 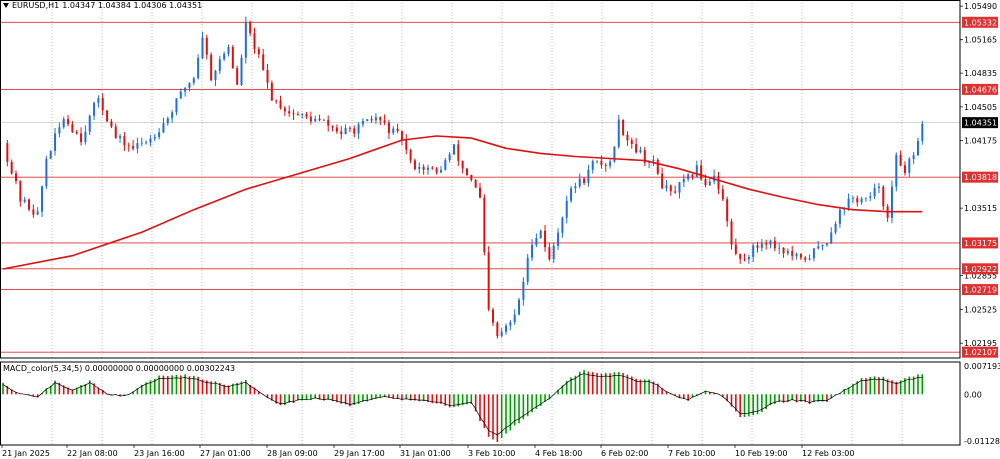 I want to click on macd-histogram, so click(x=463, y=406).